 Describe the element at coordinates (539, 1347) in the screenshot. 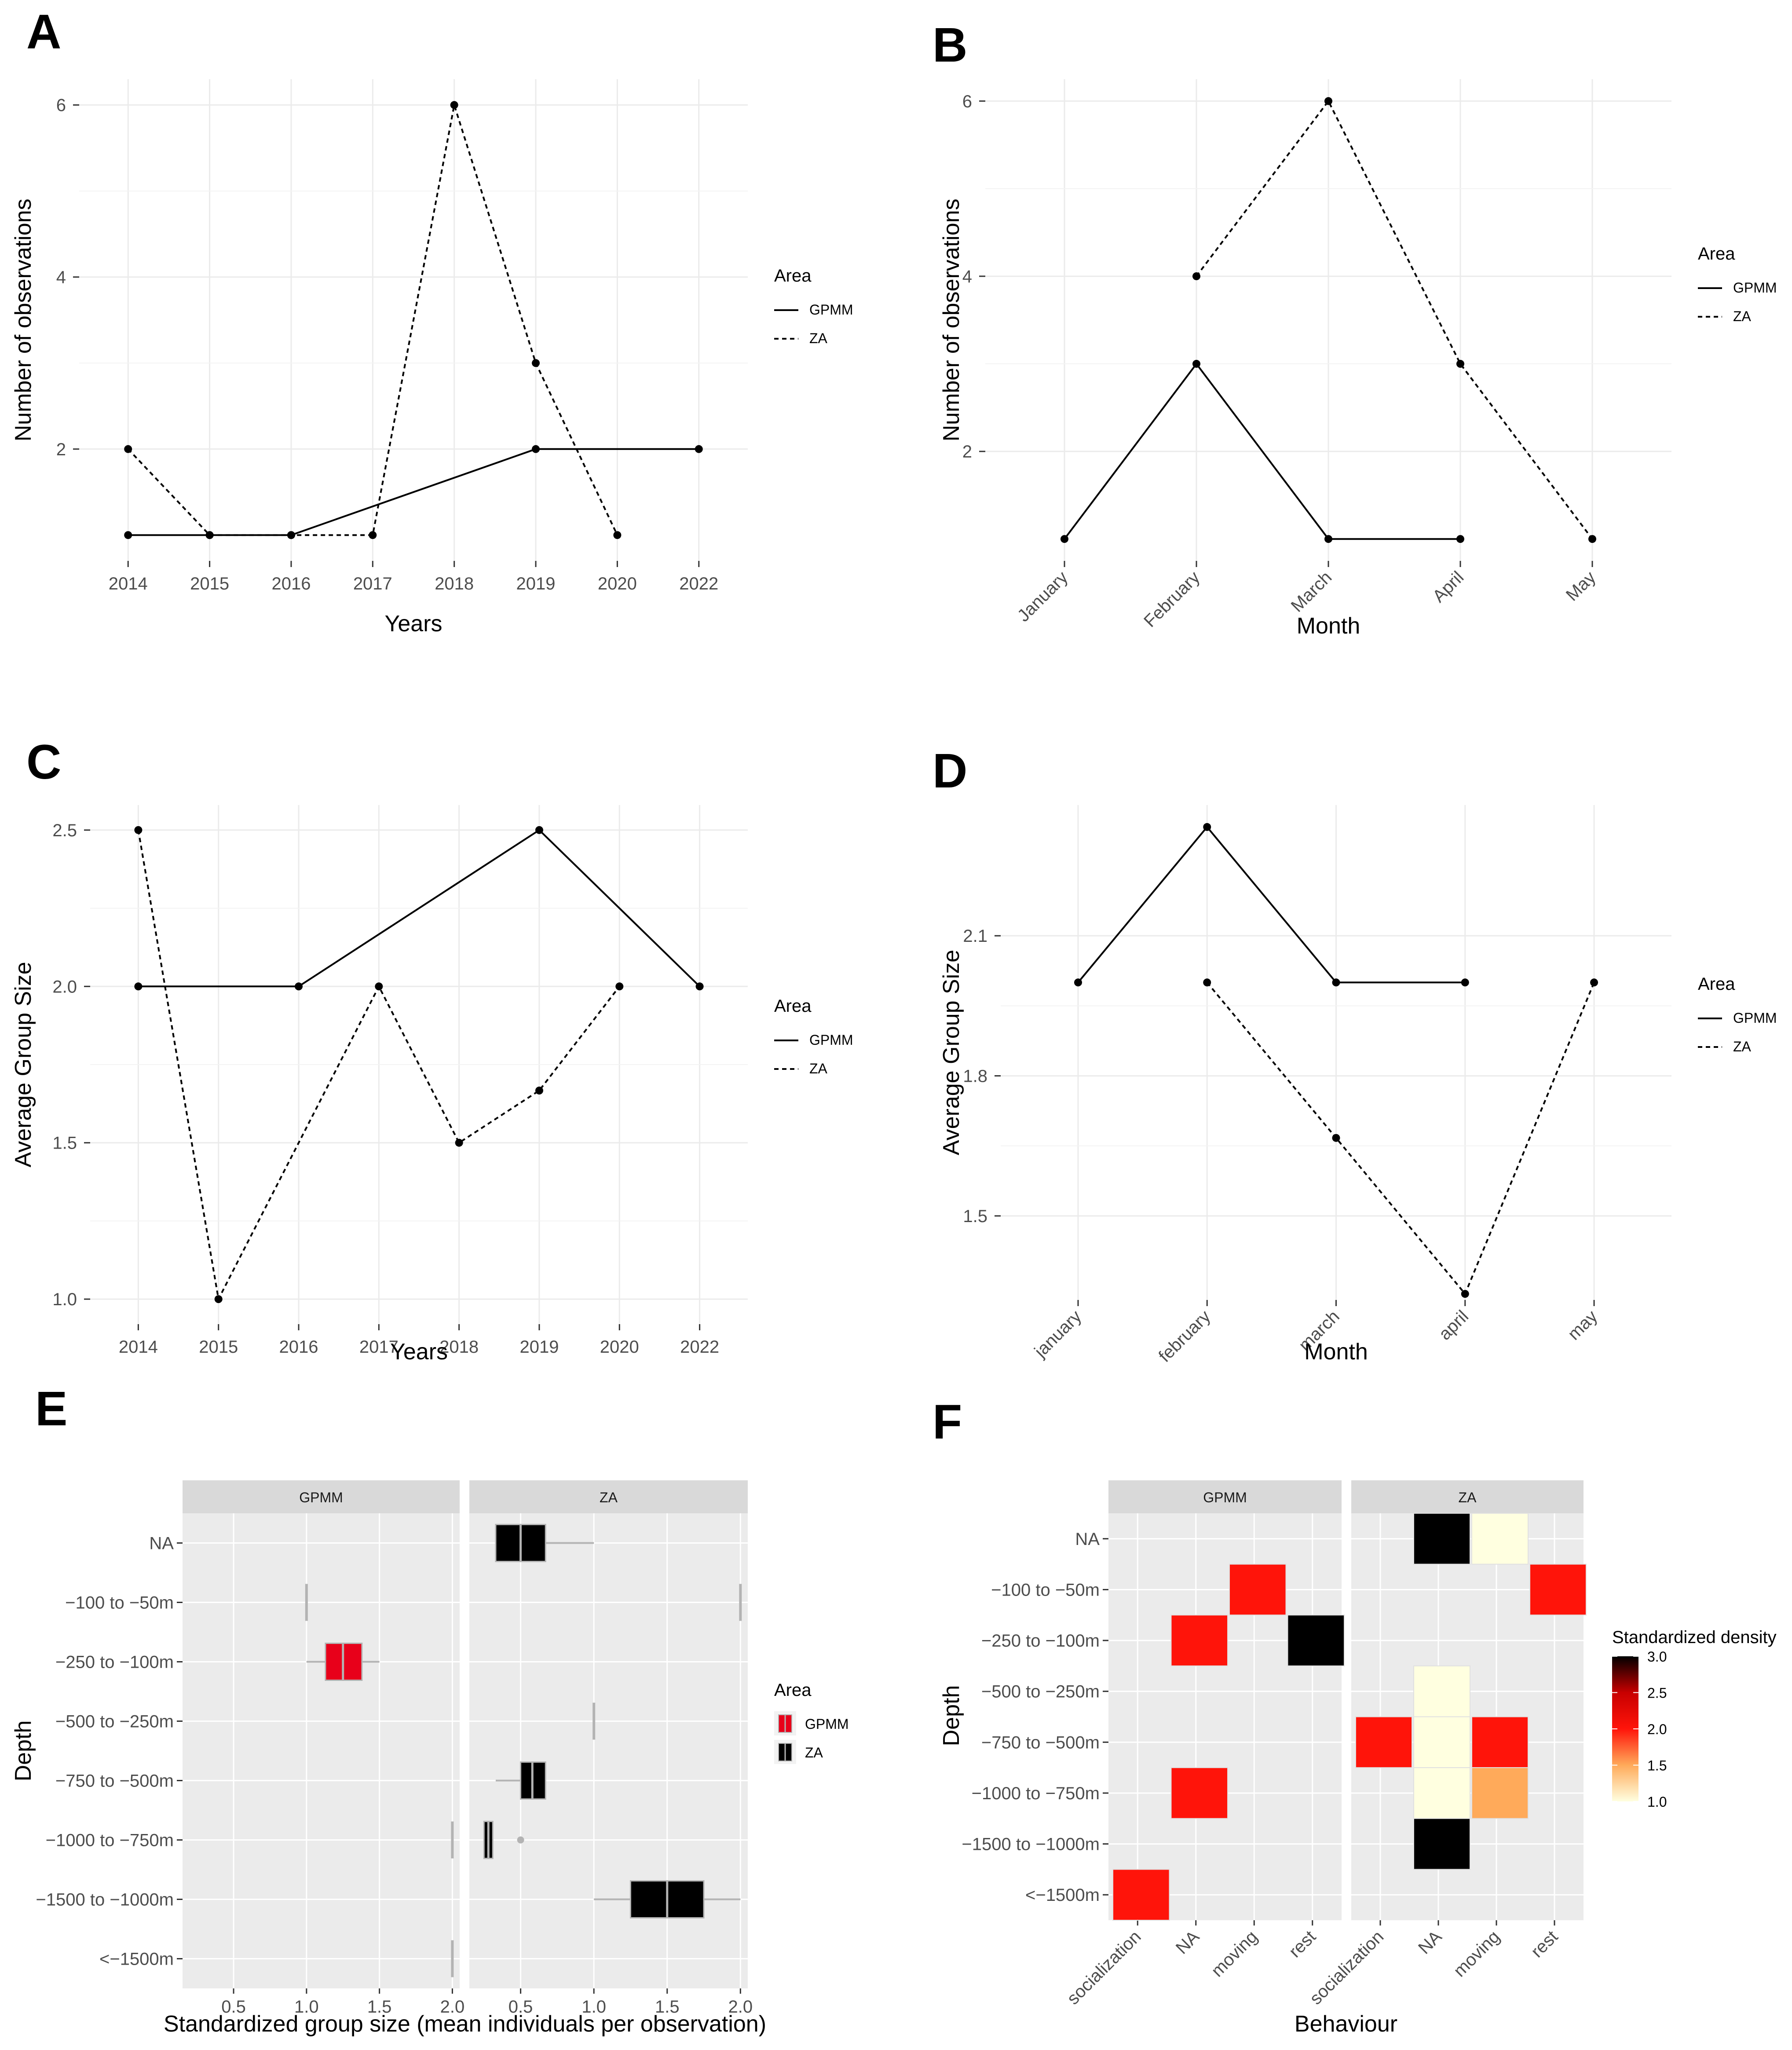

I see `x-tick-label: 2019` at that location.